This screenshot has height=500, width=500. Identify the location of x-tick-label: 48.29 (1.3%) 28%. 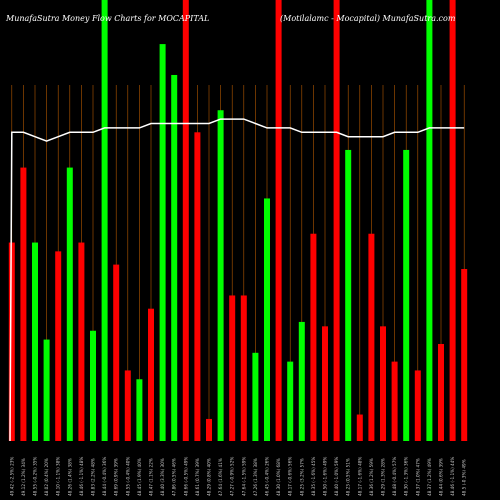
(383, 477).